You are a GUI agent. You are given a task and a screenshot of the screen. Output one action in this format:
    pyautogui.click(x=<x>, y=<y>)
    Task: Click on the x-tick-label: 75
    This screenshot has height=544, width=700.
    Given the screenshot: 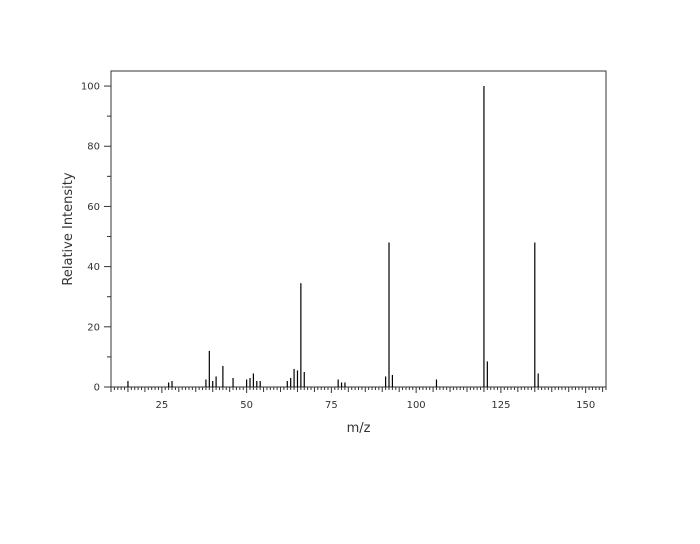 What is the action you would take?
    pyautogui.click(x=331, y=405)
    